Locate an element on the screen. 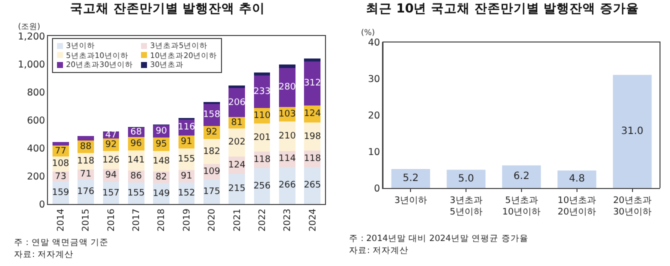 The width and height of the screenshot is (670, 266). data-label: 148 is located at coordinates (161, 161).